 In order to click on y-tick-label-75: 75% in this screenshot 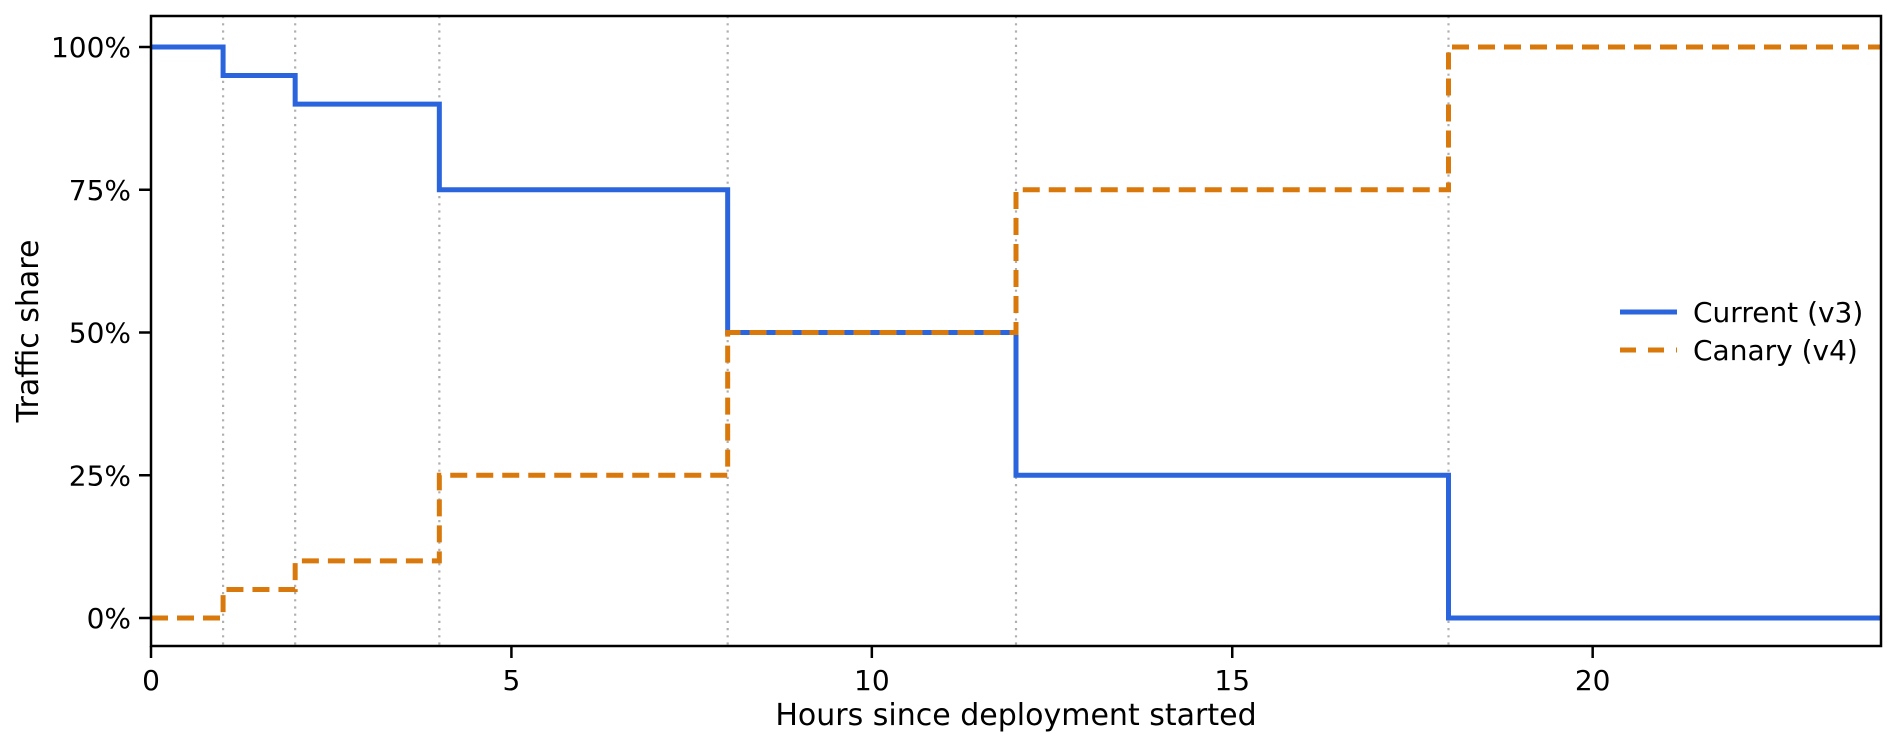, I will do `click(100, 190)`.